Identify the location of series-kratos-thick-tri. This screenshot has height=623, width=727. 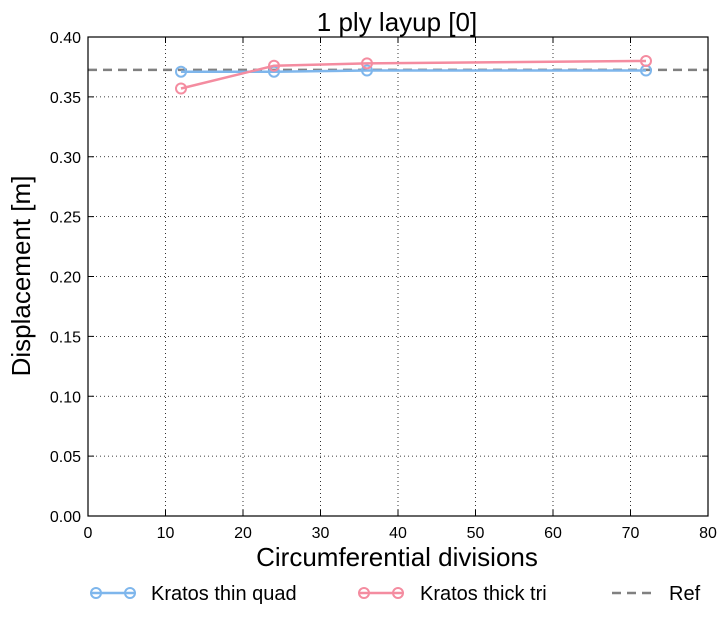
(413, 74).